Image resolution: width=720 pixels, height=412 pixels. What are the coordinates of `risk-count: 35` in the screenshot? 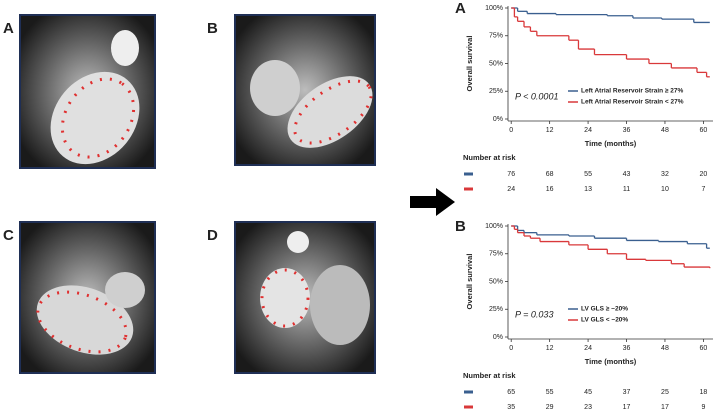 It's located at (511, 407).